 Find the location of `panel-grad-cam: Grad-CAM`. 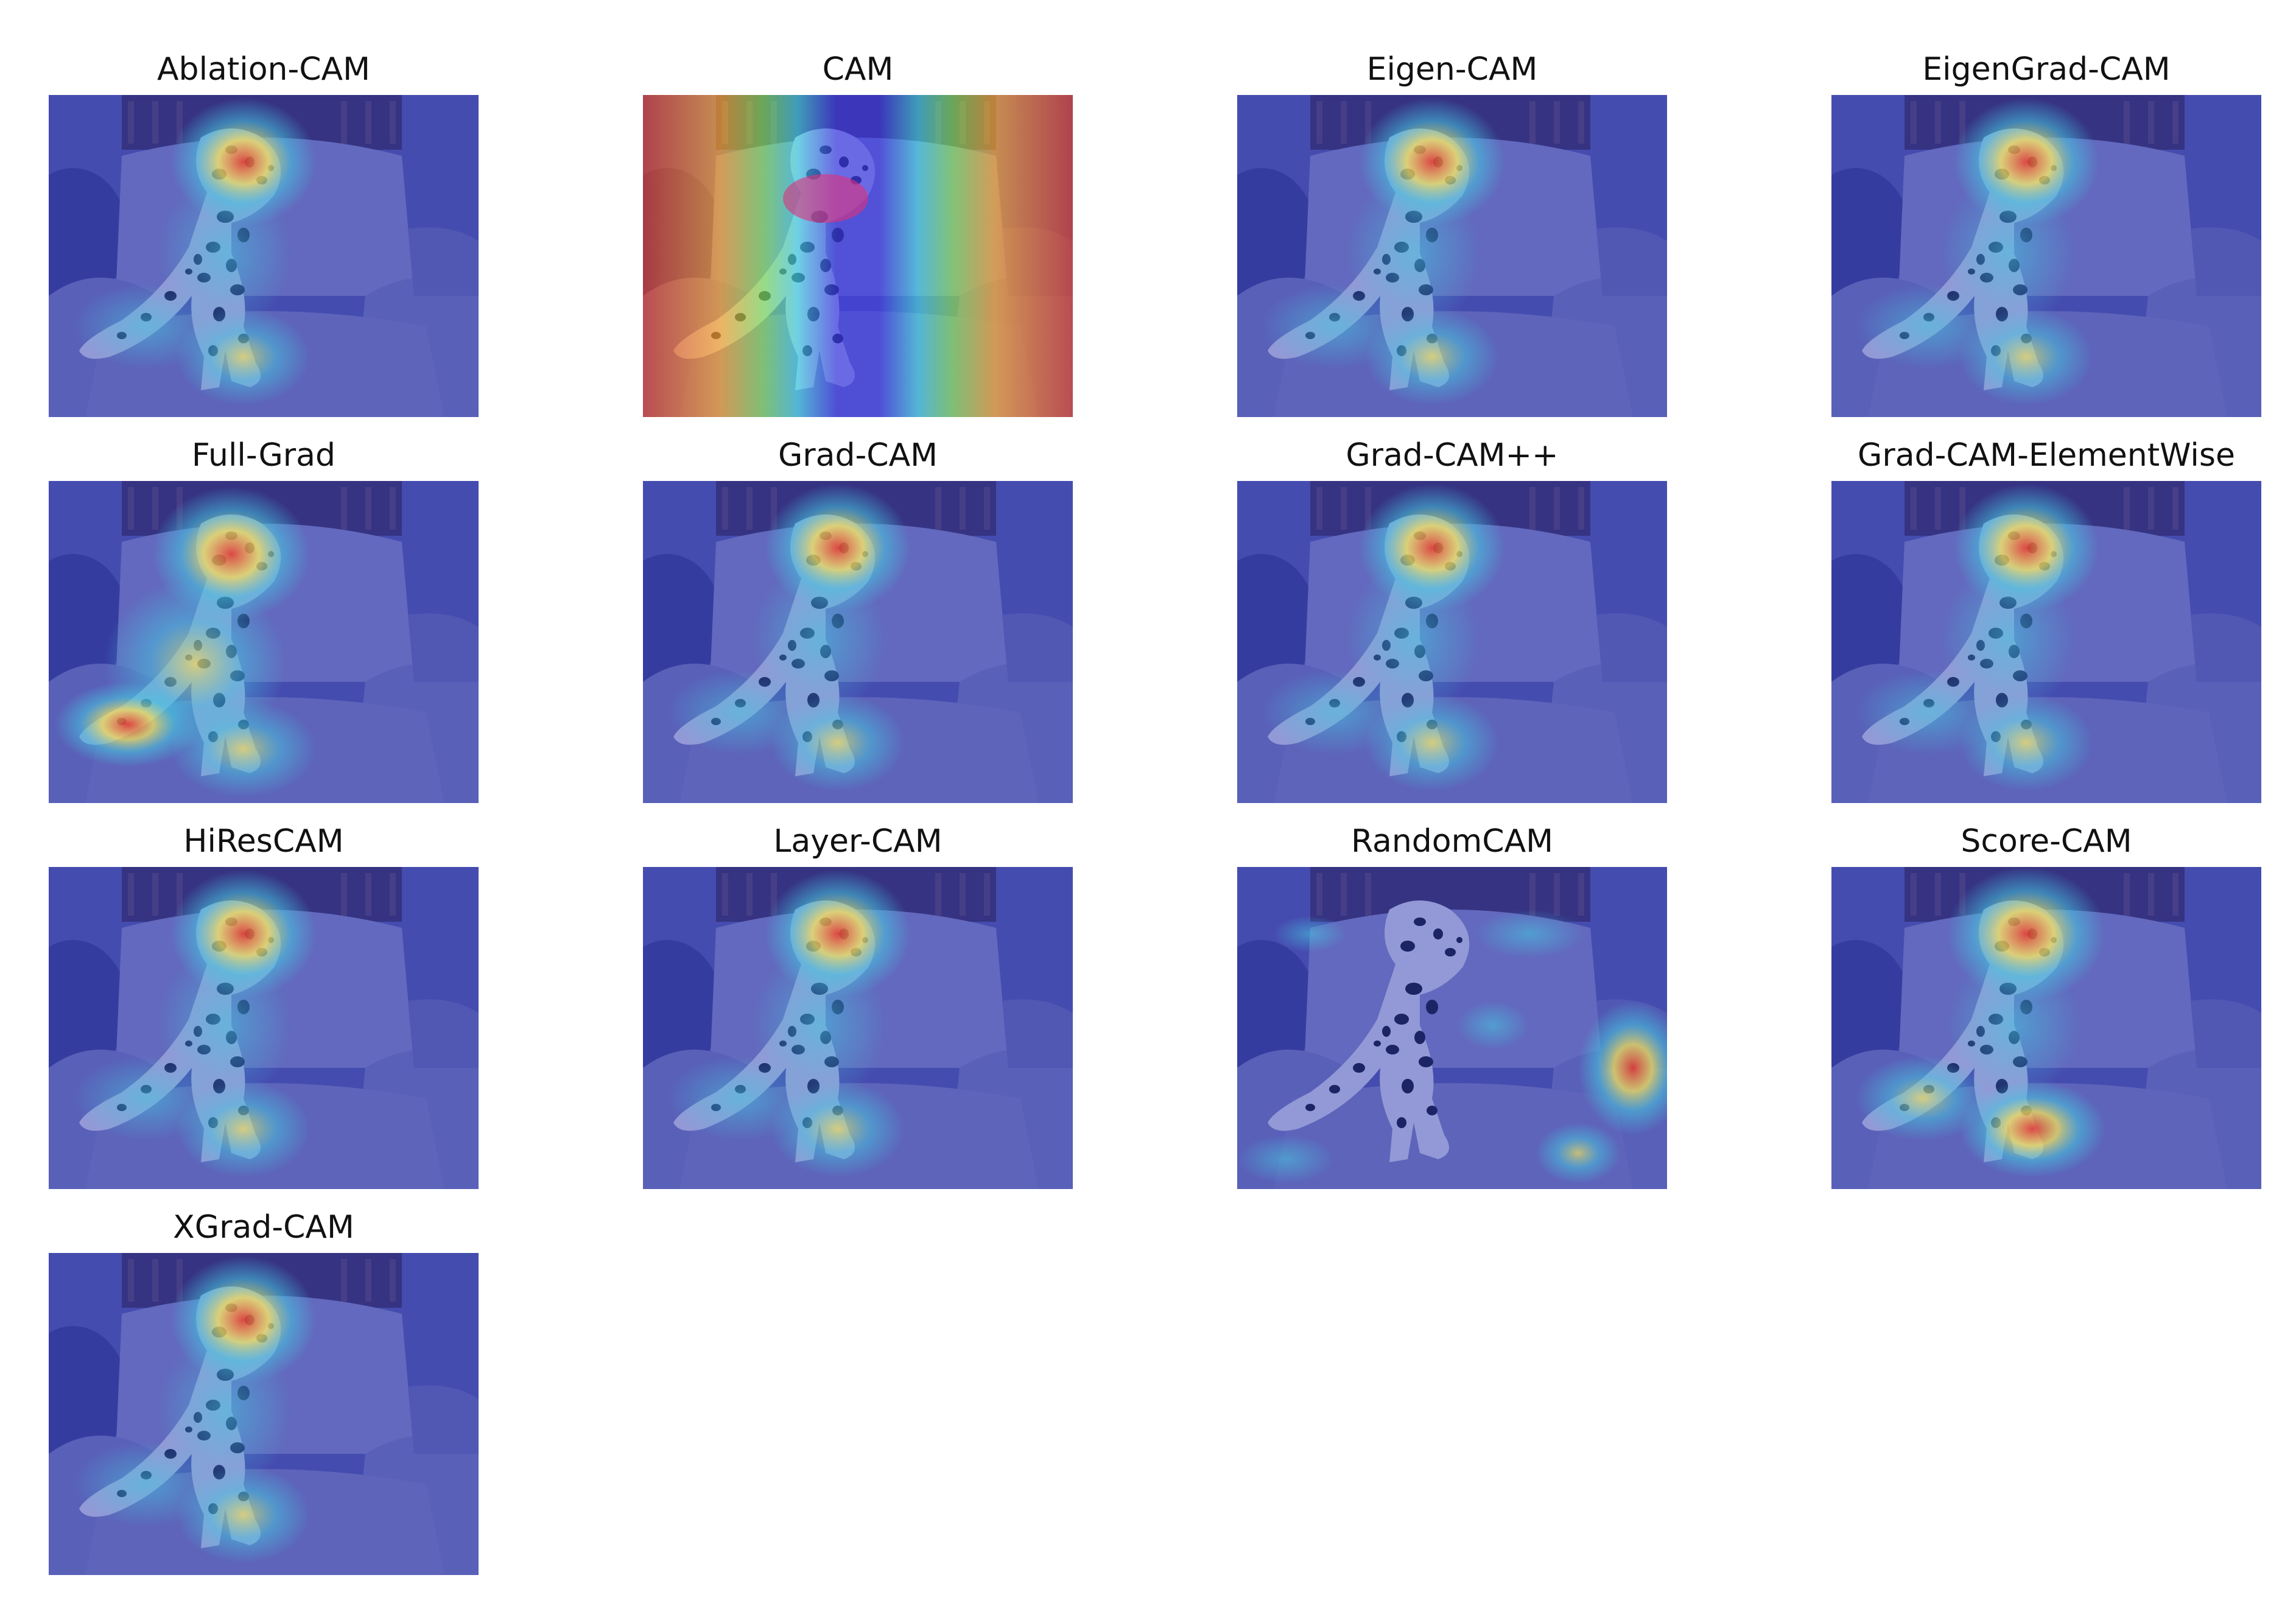

panel-grad-cam: Grad-CAM is located at coordinates (858, 616).